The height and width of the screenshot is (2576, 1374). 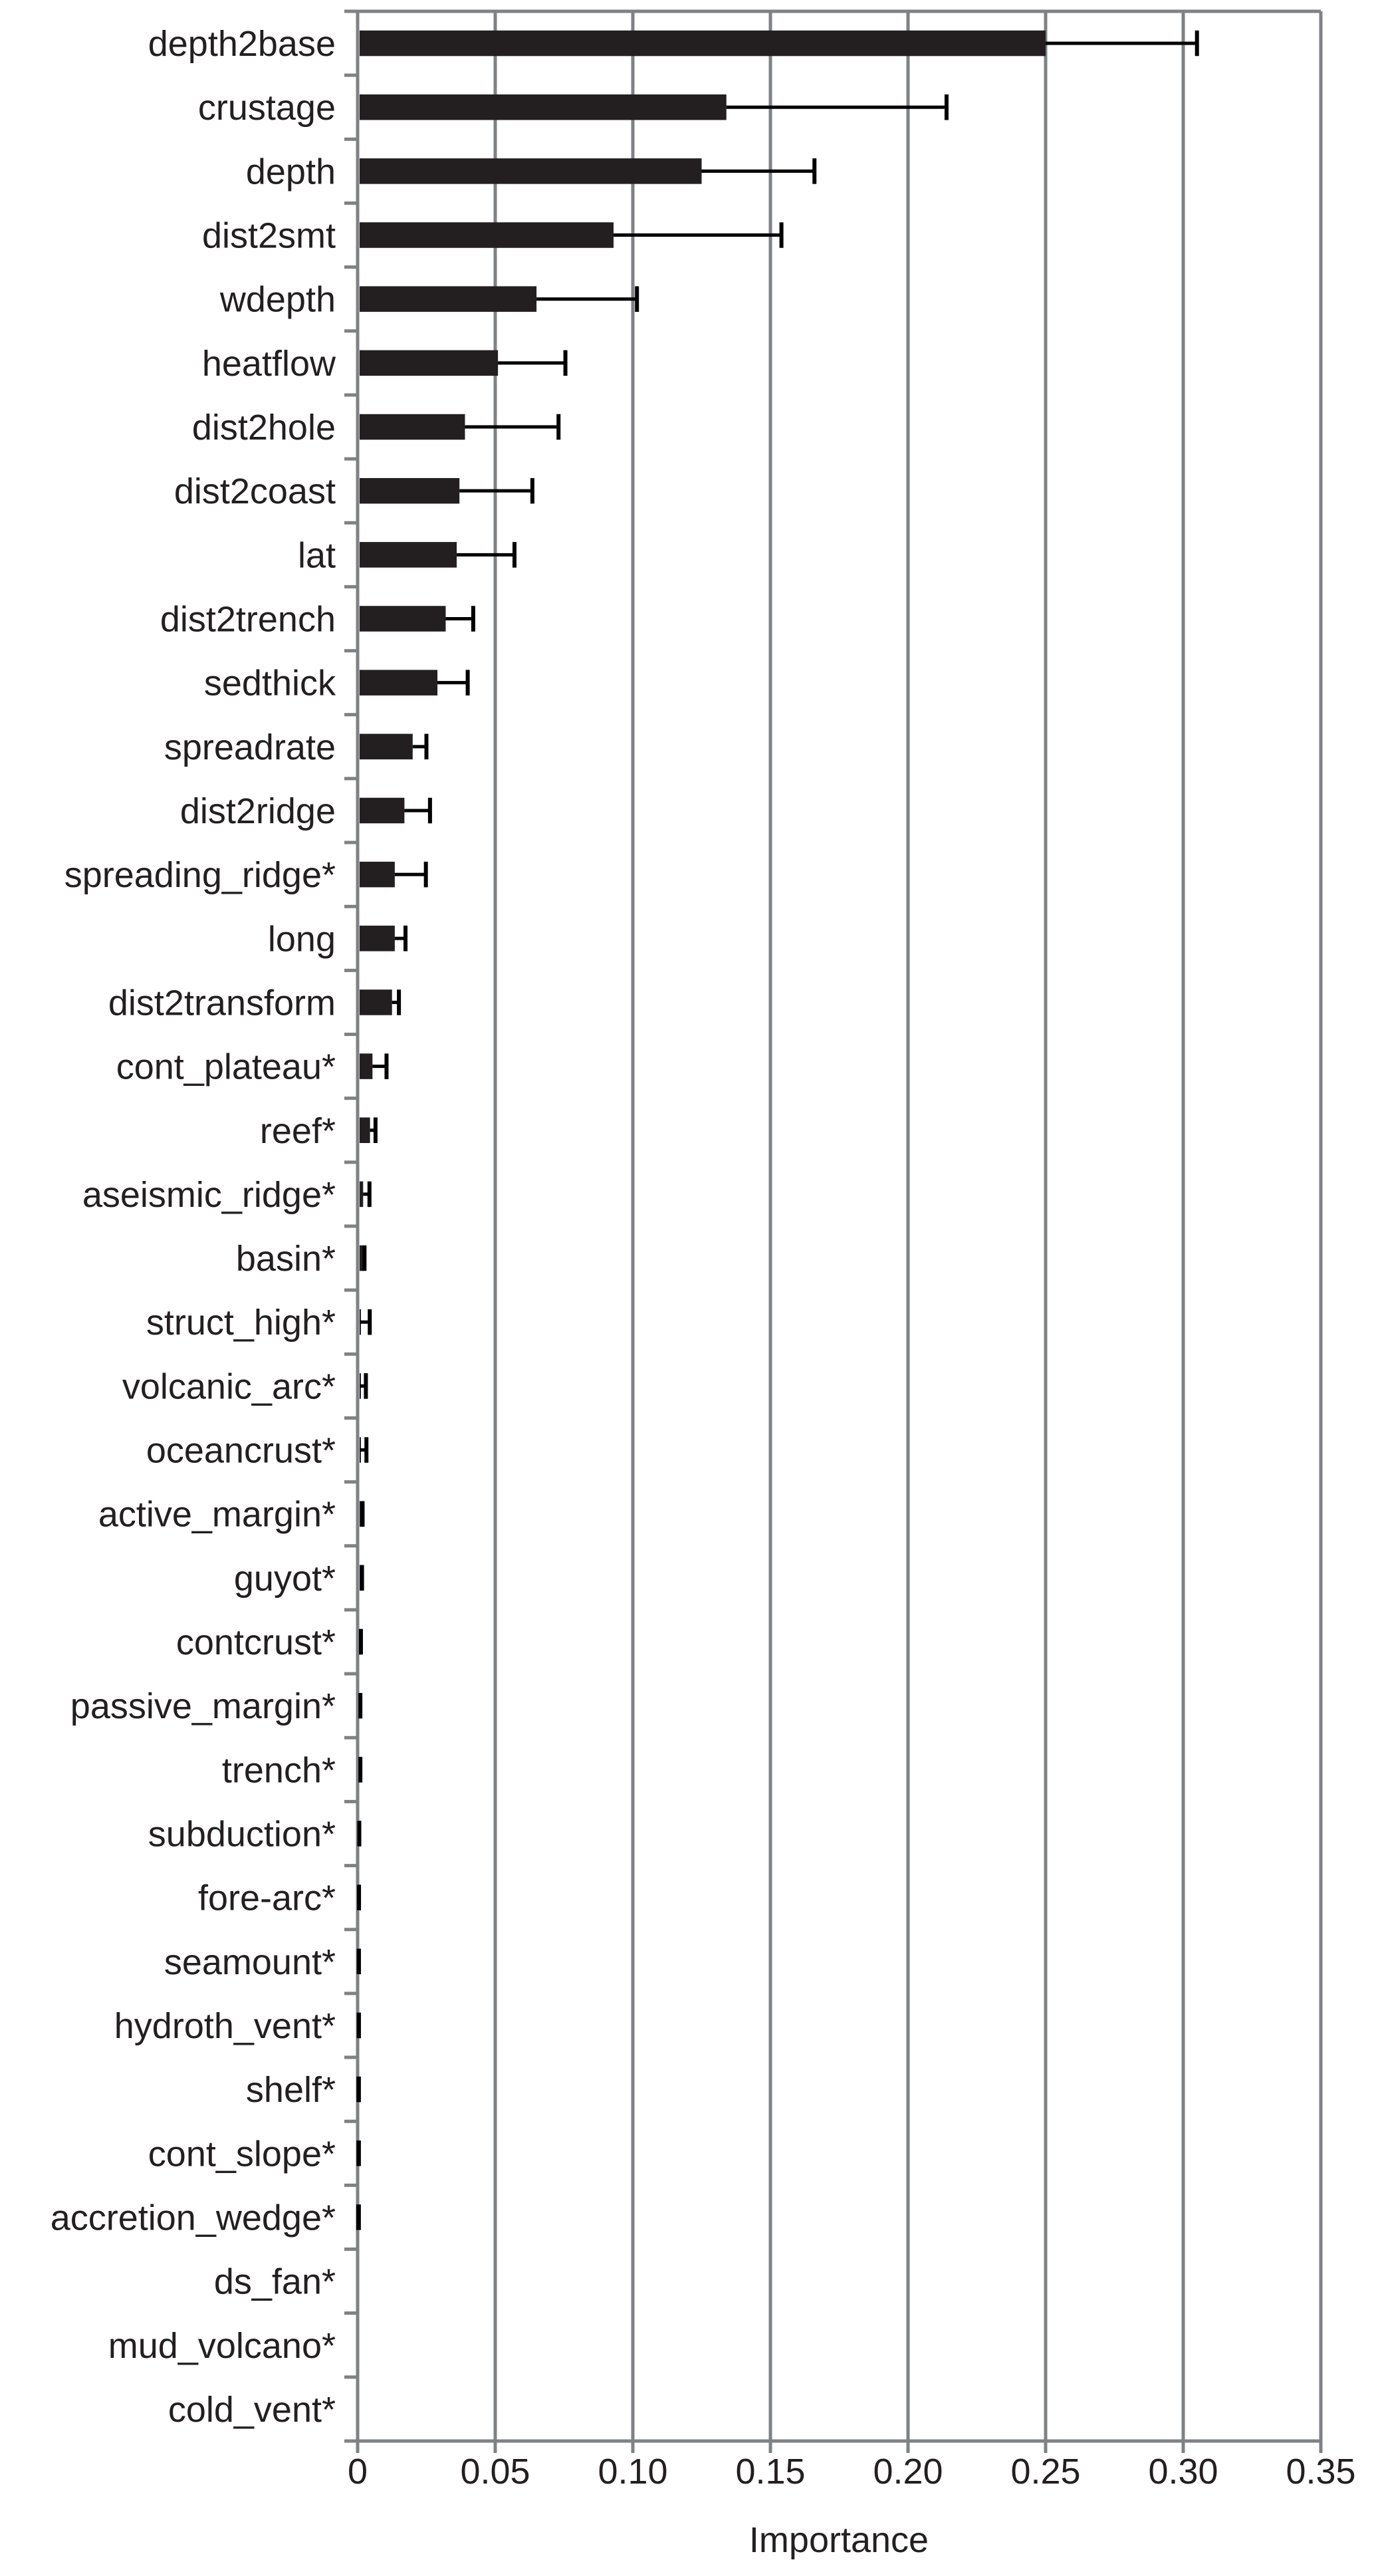 What do you see at coordinates (277, 300) in the screenshot?
I see `category-label: wdepth` at bounding box center [277, 300].